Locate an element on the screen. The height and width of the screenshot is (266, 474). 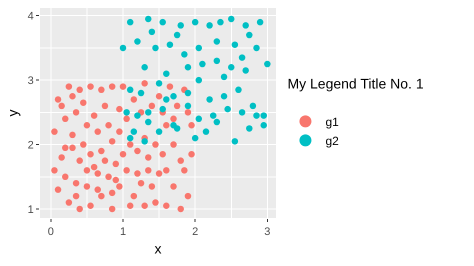
x-tick-label: 0 is located at coordinates (51, 232).